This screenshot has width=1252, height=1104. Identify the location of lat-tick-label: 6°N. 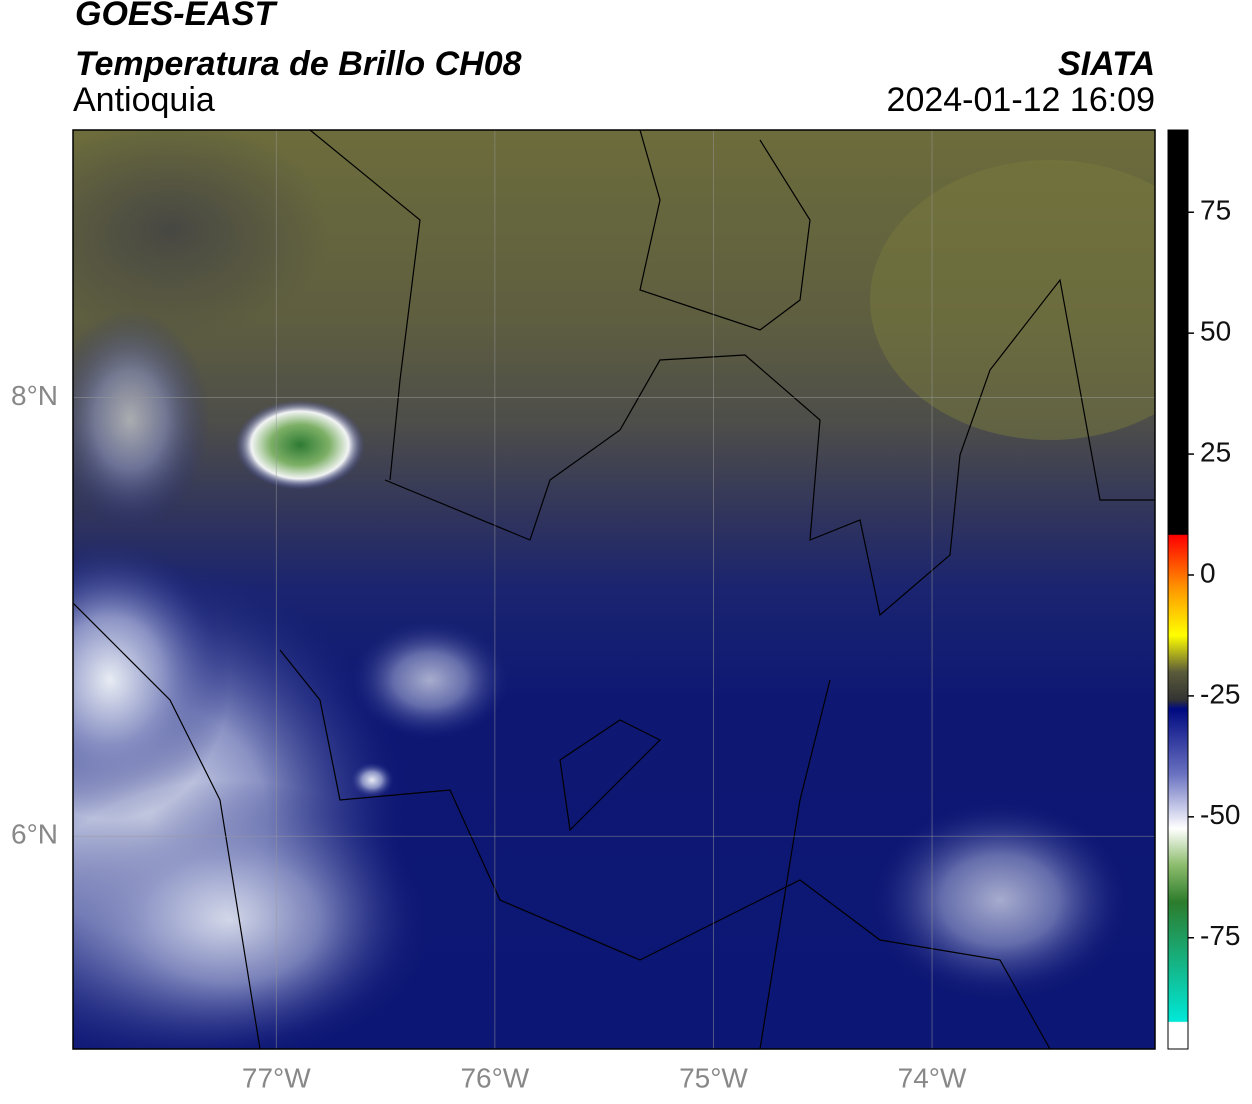
(34, 834).